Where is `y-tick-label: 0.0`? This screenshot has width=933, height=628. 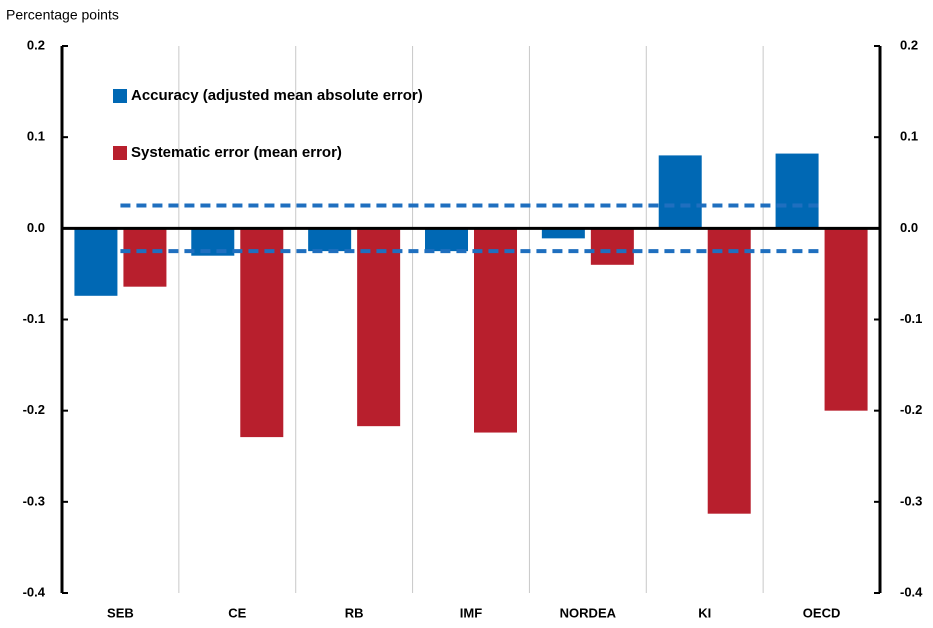
y-tick-label: 0.0 is located at coordinates (36, 227).